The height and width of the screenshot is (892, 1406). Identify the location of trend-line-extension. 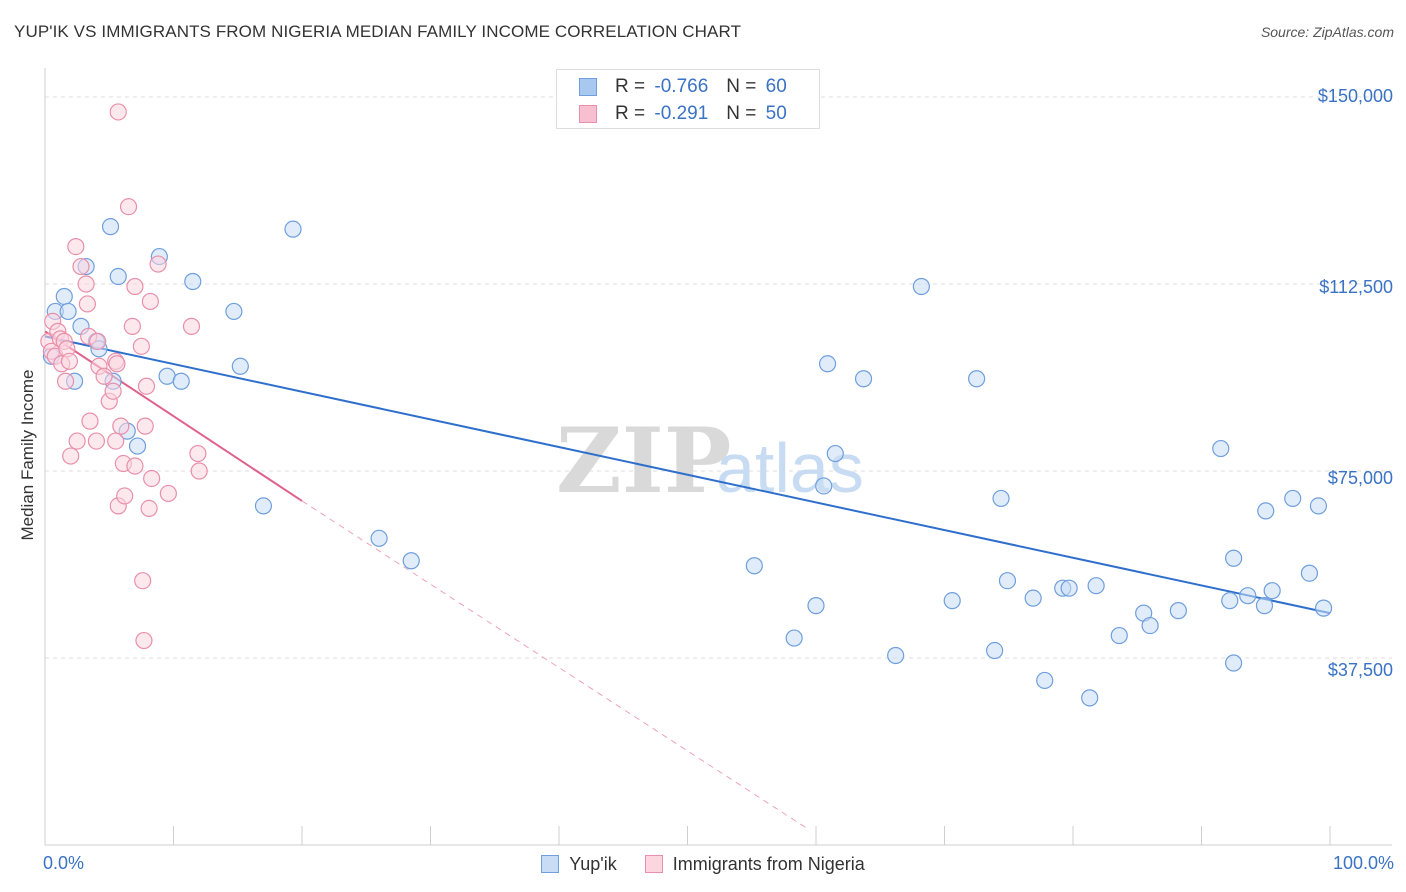
(555, 665).